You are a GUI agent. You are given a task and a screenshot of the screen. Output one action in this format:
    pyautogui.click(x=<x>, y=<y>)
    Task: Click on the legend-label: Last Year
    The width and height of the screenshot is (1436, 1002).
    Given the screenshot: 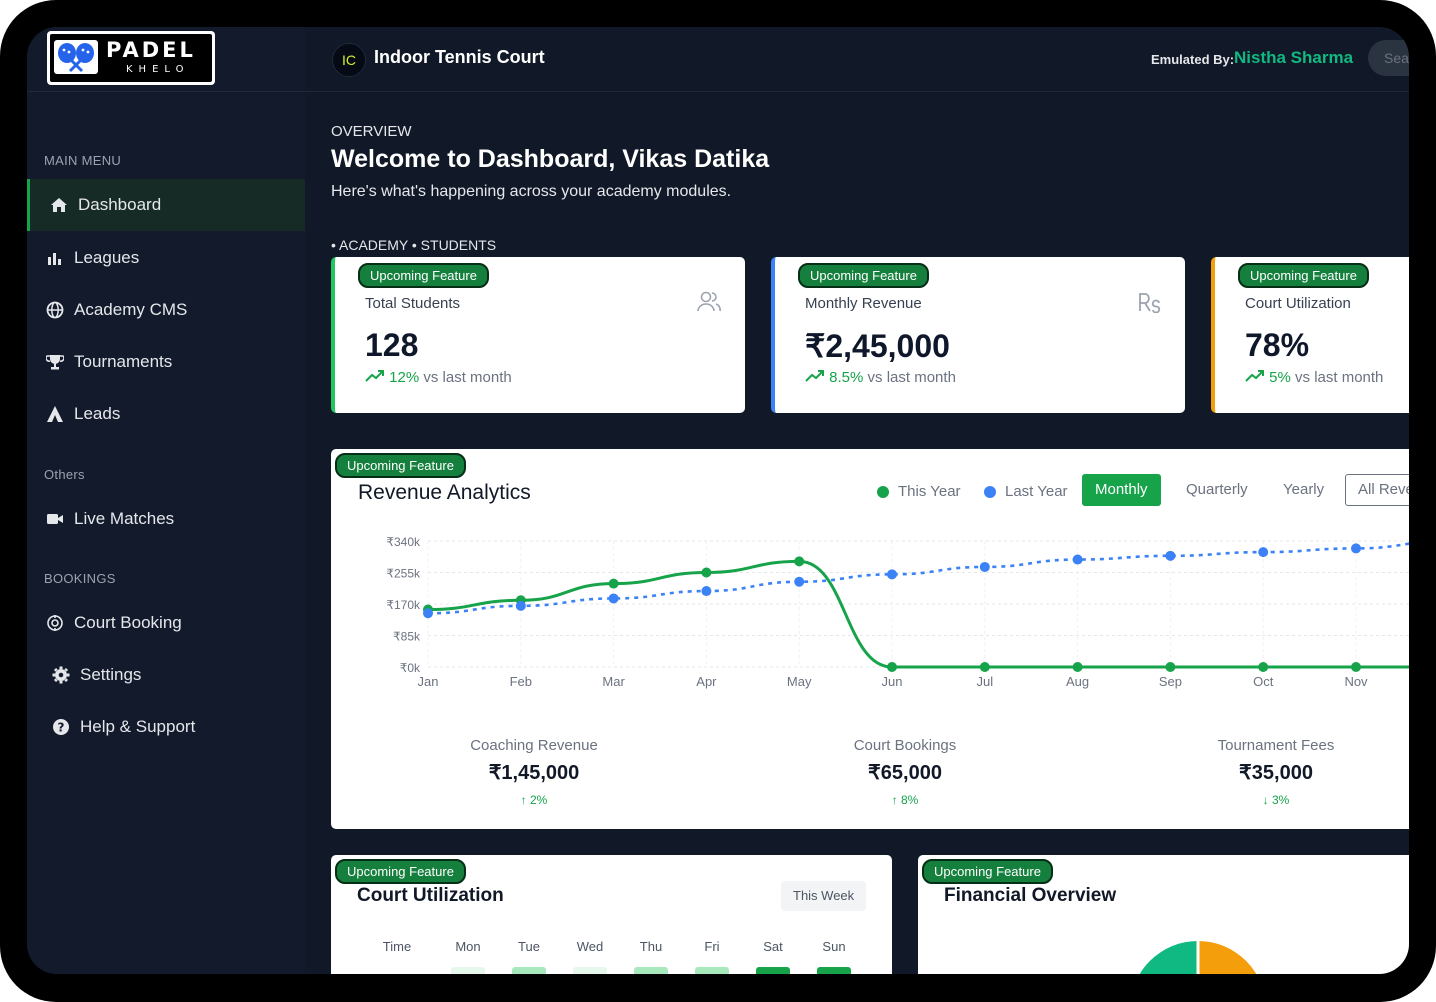 What is the action you would take?
    pyautogui.click(x=1036, y=491)
    